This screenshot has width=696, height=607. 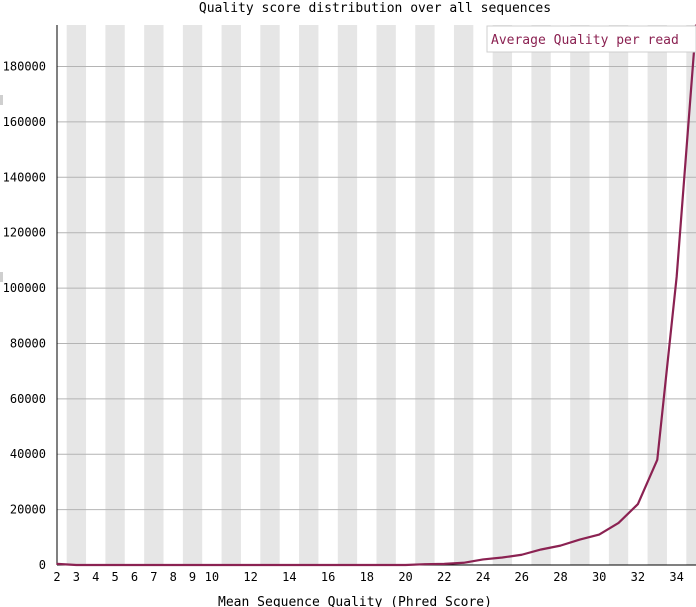 What do you see at coordinates (28, 343) in the screenshot?
I see `y-tick-label: 80000` at bounding box center [28, 343].